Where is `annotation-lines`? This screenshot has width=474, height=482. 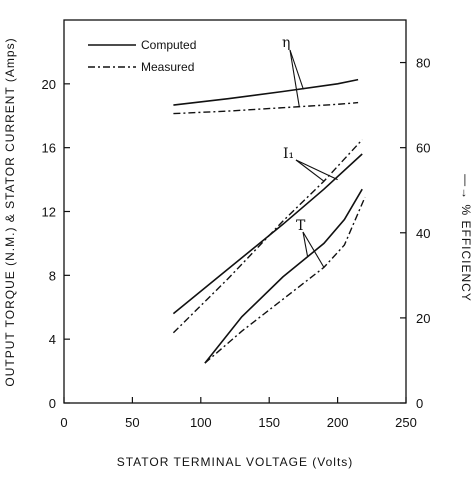 annotation-lines is located at coordinates (313, 158).